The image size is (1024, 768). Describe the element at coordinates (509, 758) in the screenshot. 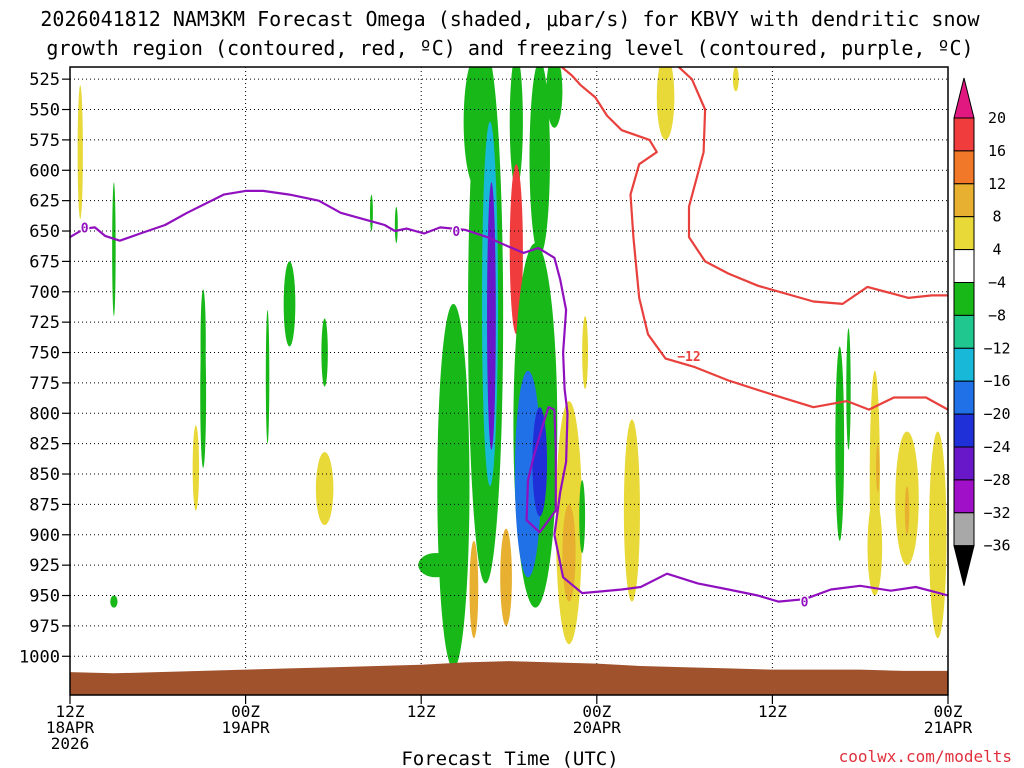

I see `x-axis-title: Forecast Time (UTC)` at that location.